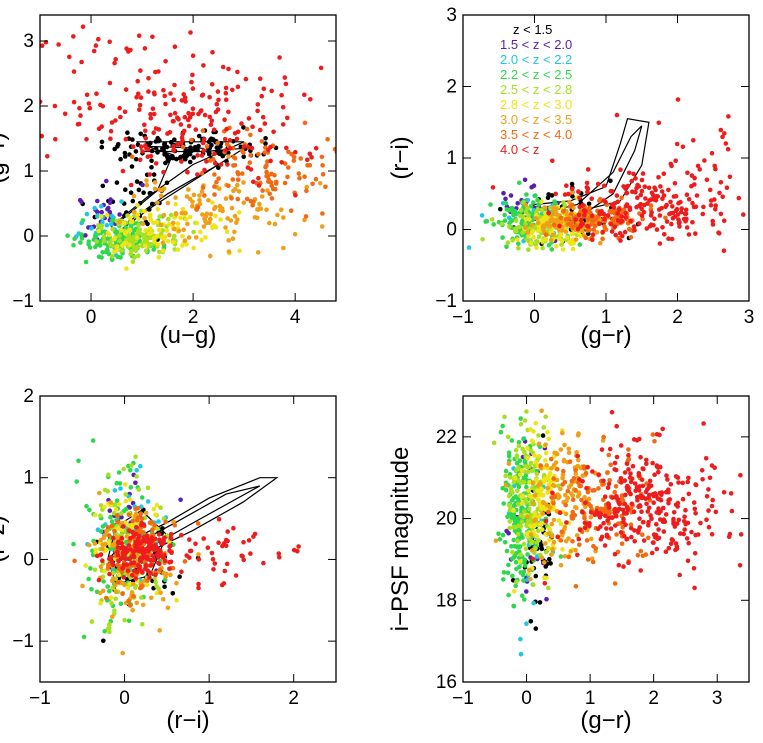 The height and width of the screenshot is (743, 763). I want to click on y-tick-label: 16, so click(446, 682).